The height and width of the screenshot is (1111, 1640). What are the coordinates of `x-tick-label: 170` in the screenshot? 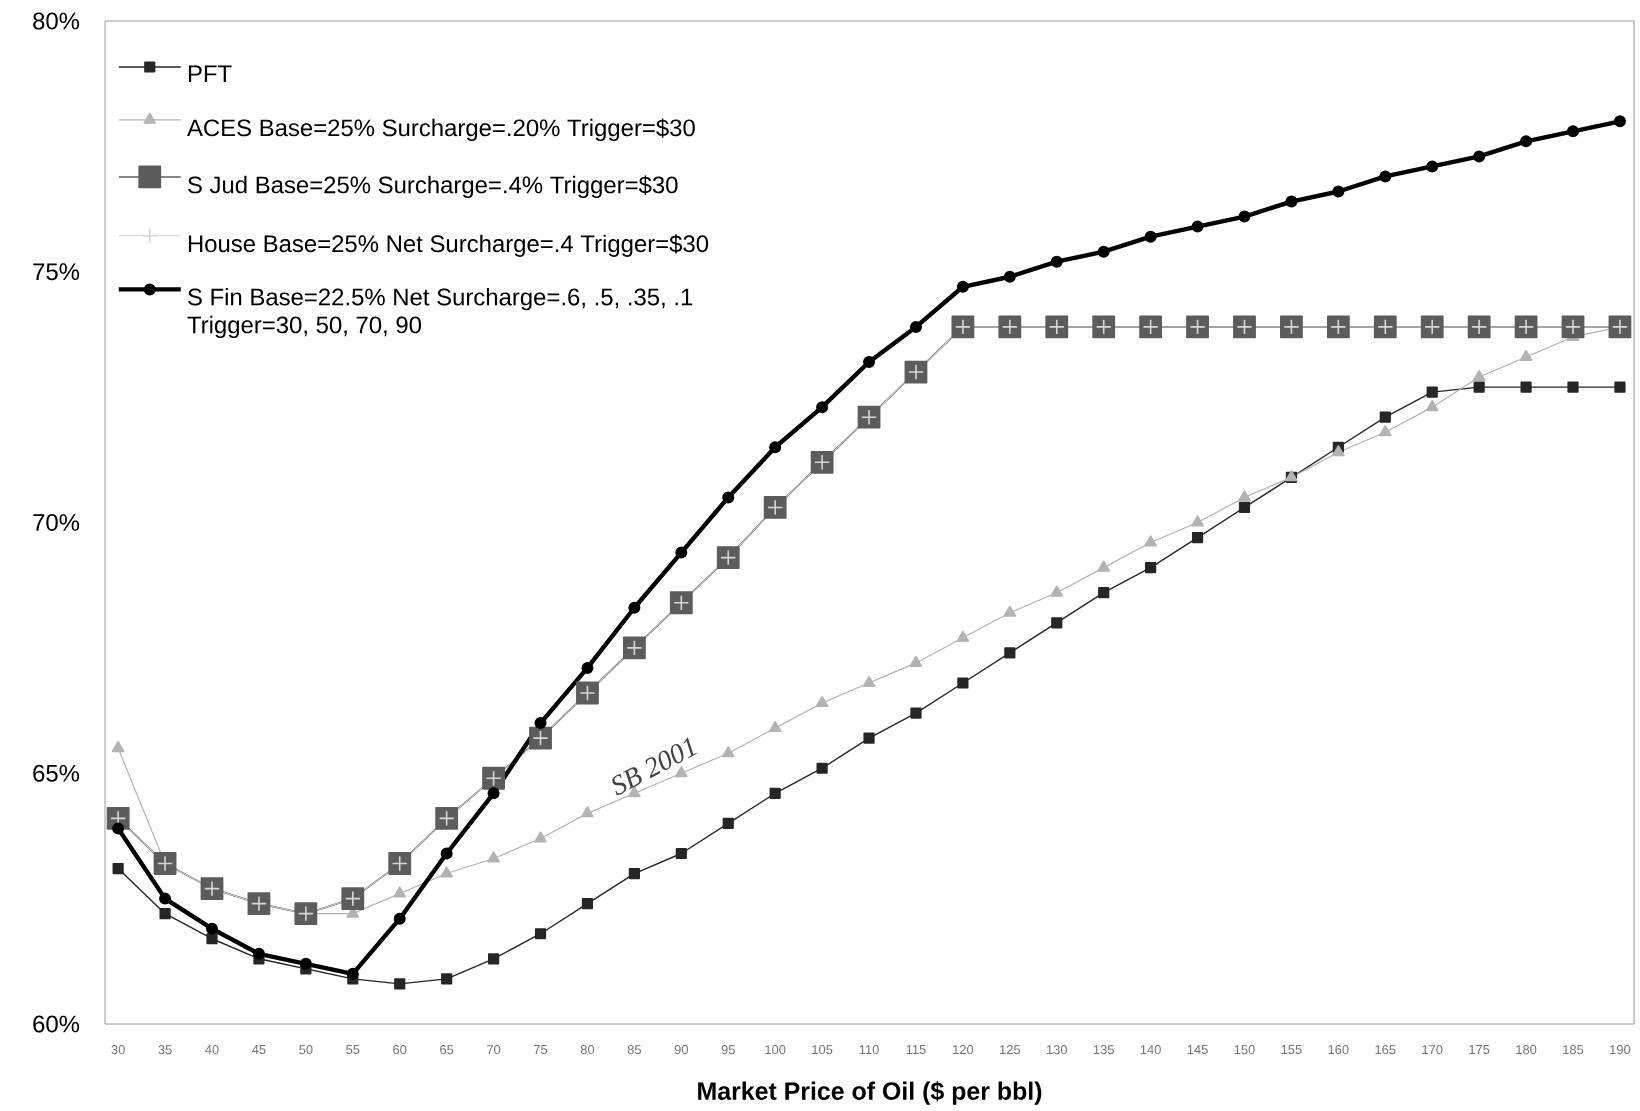 It's located at (1432, 1050).